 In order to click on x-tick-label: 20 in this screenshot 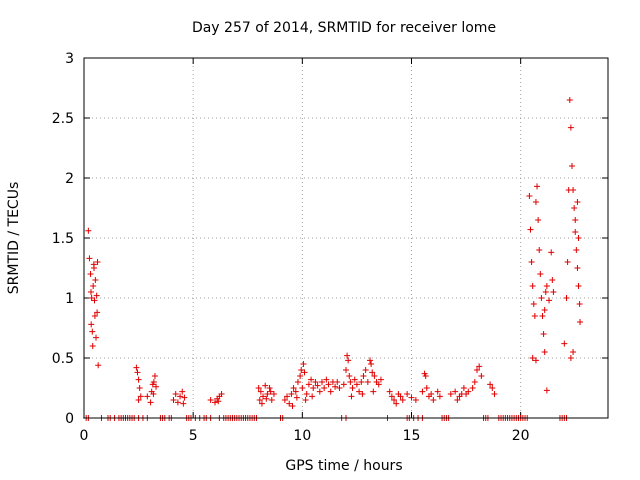, I will do `click(521, 436)`.